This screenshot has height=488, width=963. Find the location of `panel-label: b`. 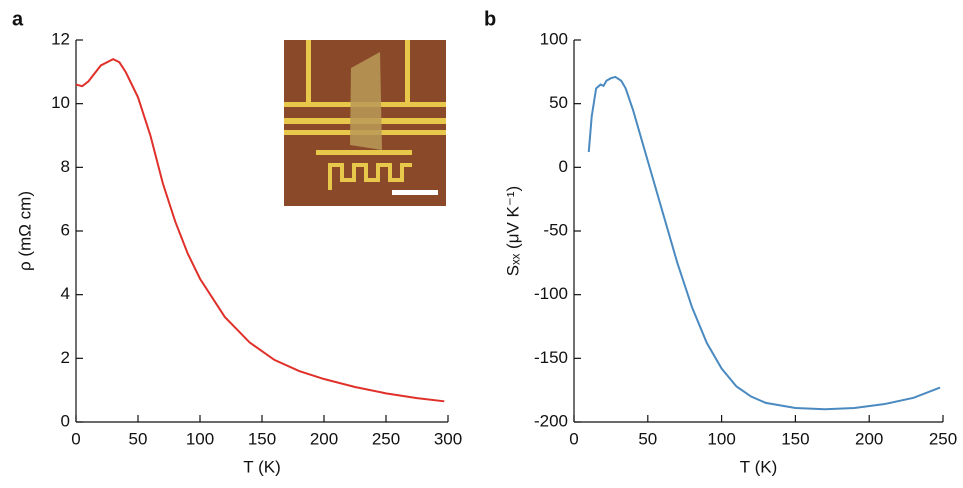

panel-label: b is located at coordinates (490, 19).